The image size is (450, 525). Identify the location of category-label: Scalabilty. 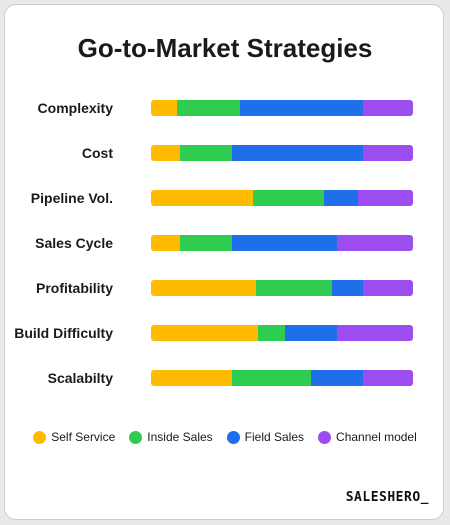
(80, 378).